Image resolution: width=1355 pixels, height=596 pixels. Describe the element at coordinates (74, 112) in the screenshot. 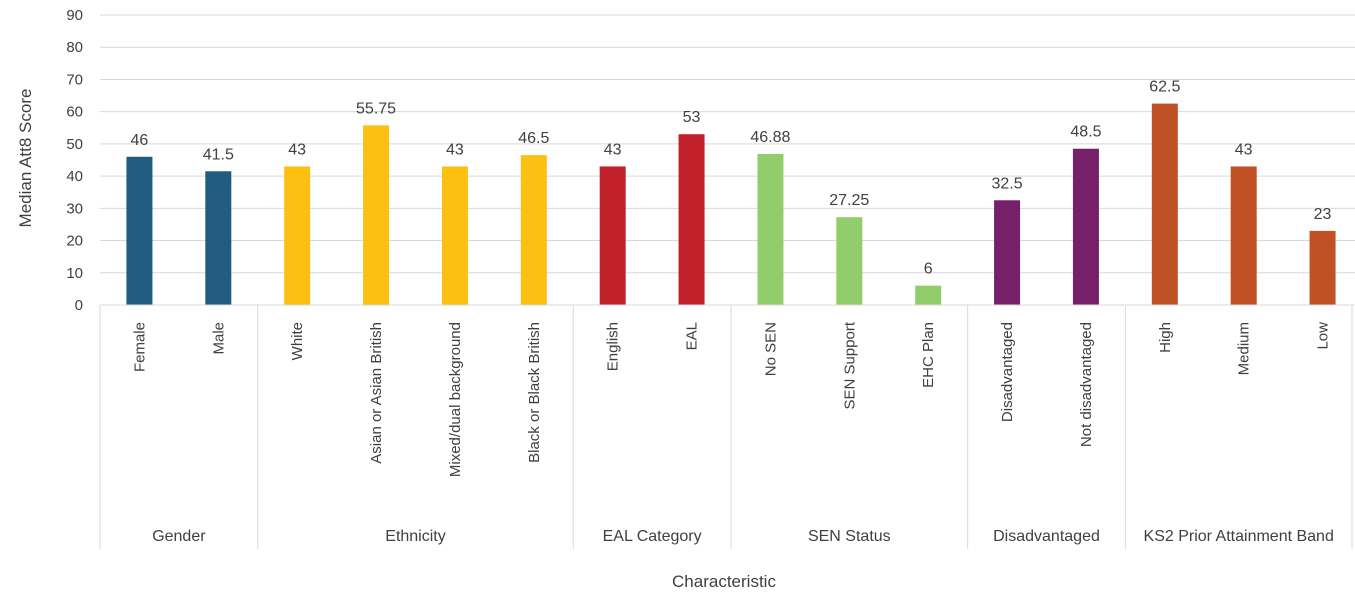

I see `y-tick-label: 60` at that location.